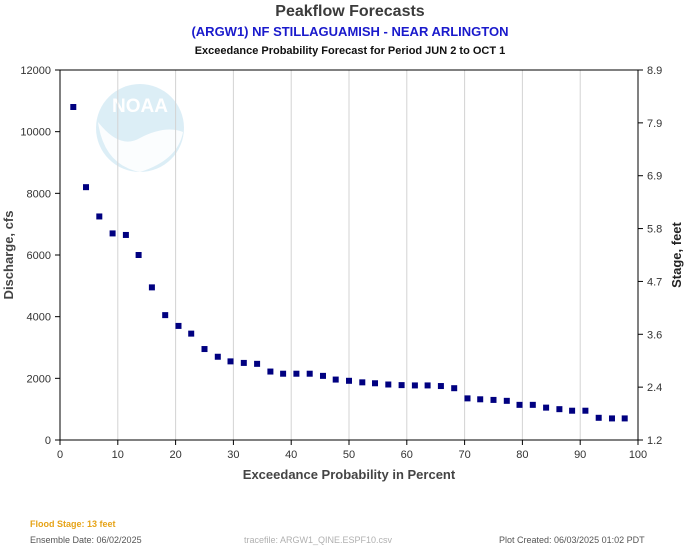 This screenshot has width=700, height=560. I want to click on x-tick-label: 10, so click(118, 455).